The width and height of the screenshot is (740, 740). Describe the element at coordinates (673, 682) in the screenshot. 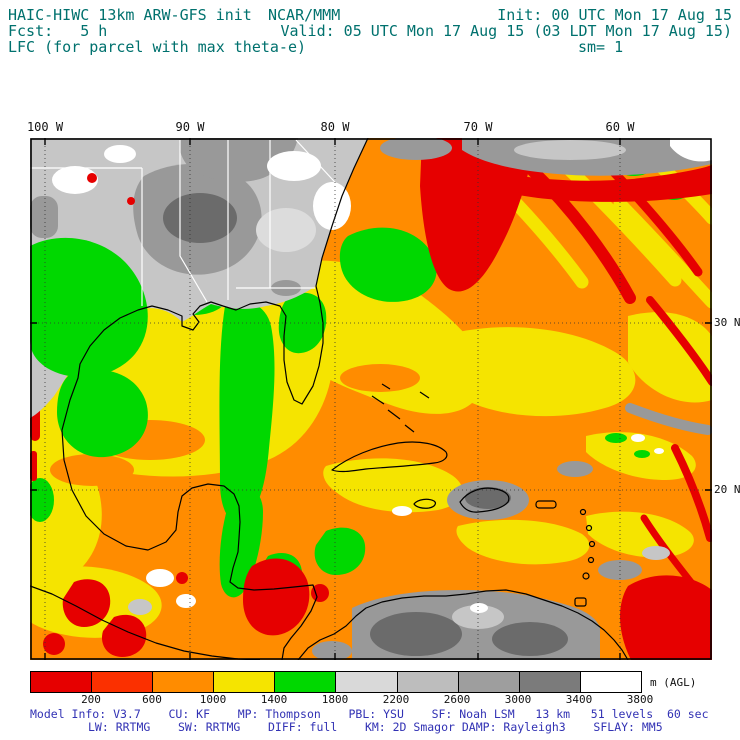

I see `colorbar-unit-label: m (AGL)` at that location.